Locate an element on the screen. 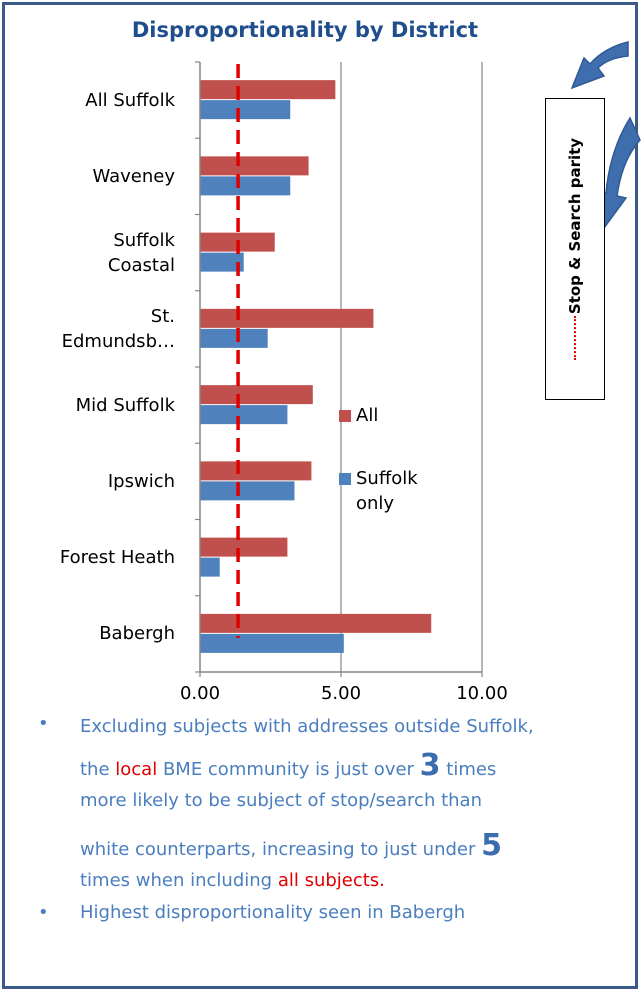 This screenshot has height=995, width=644. note-1-local: local is located at coordinates (136, 769).